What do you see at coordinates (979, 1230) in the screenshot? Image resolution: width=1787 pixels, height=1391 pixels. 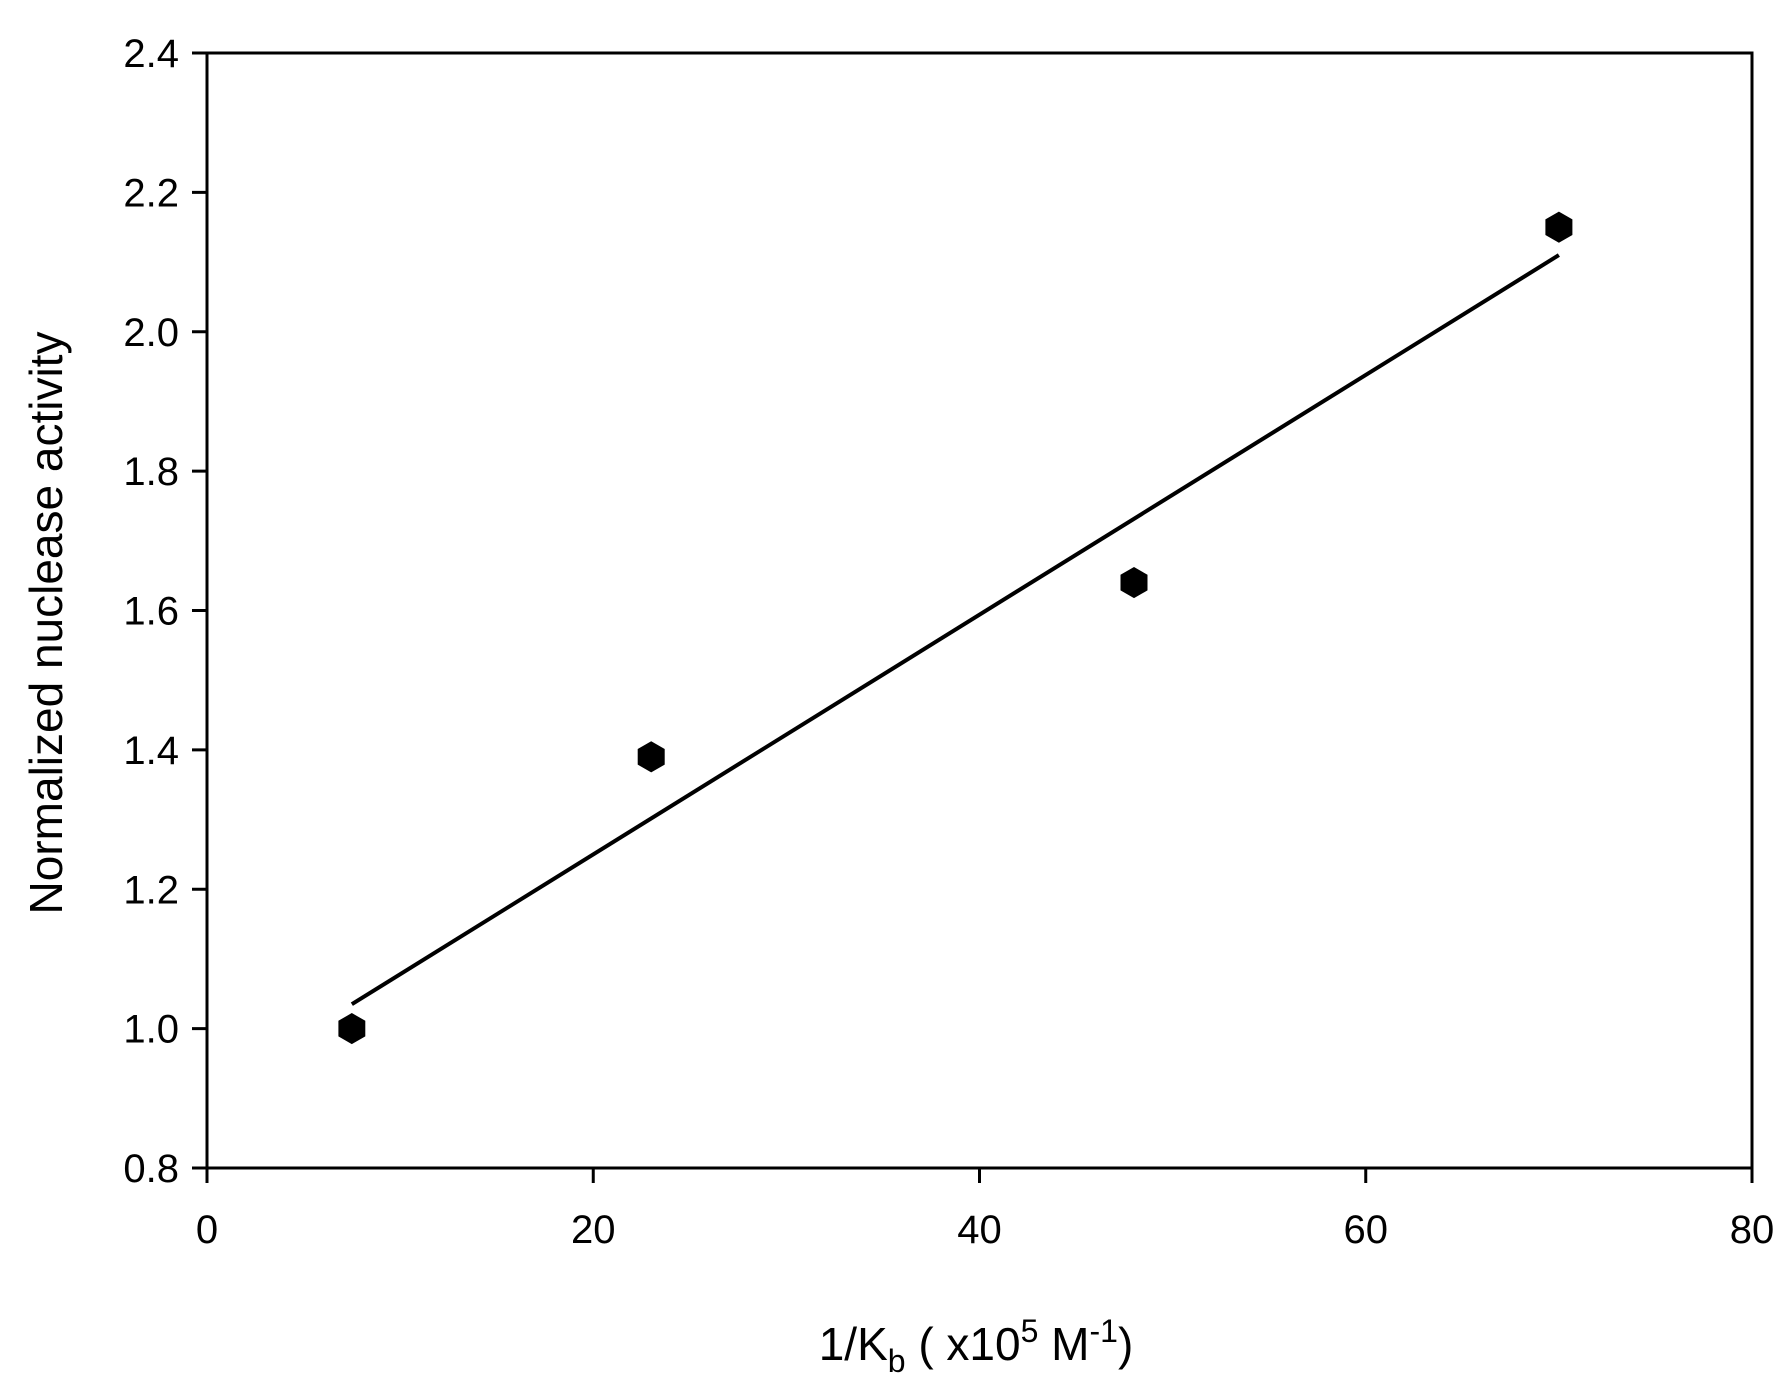 I see `x-tick-label: 40` at bounding box center [979, 1230].